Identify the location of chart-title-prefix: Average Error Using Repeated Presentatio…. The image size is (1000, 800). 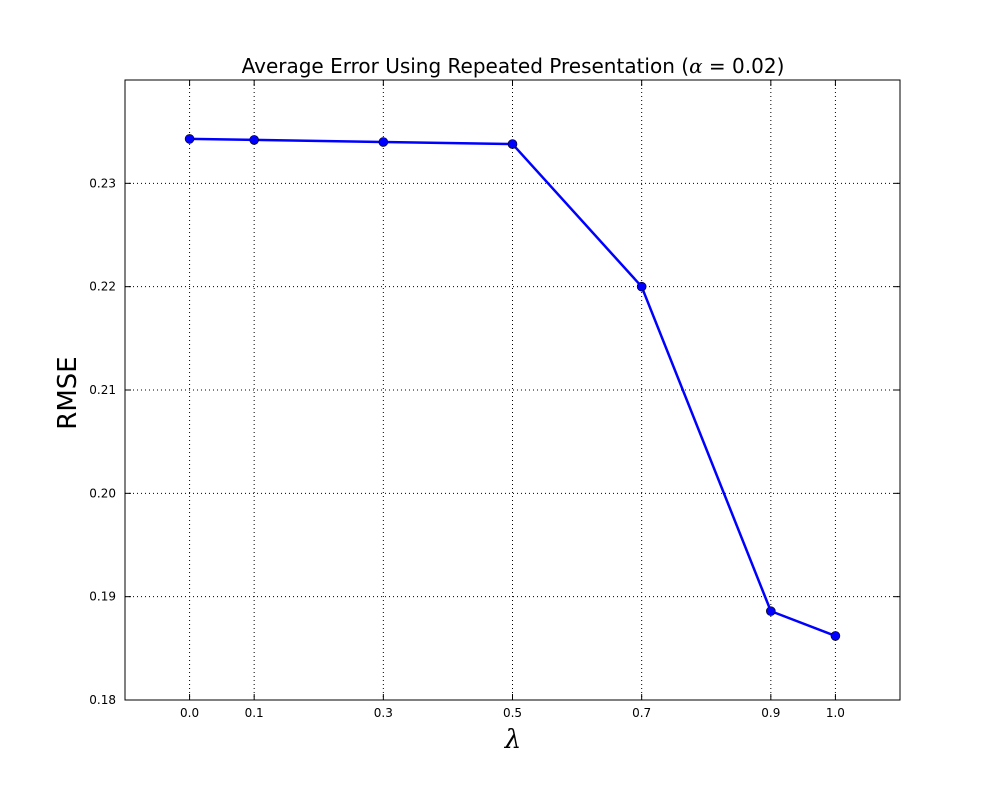
(465, 66).